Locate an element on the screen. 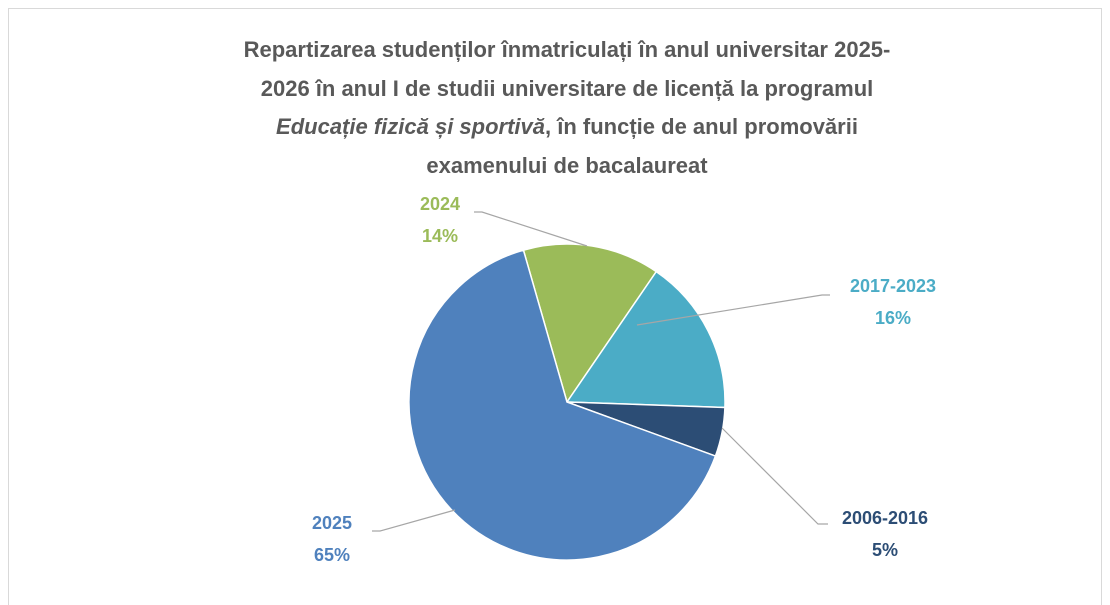  value-label: 5% is located at coordinates (885, 550).